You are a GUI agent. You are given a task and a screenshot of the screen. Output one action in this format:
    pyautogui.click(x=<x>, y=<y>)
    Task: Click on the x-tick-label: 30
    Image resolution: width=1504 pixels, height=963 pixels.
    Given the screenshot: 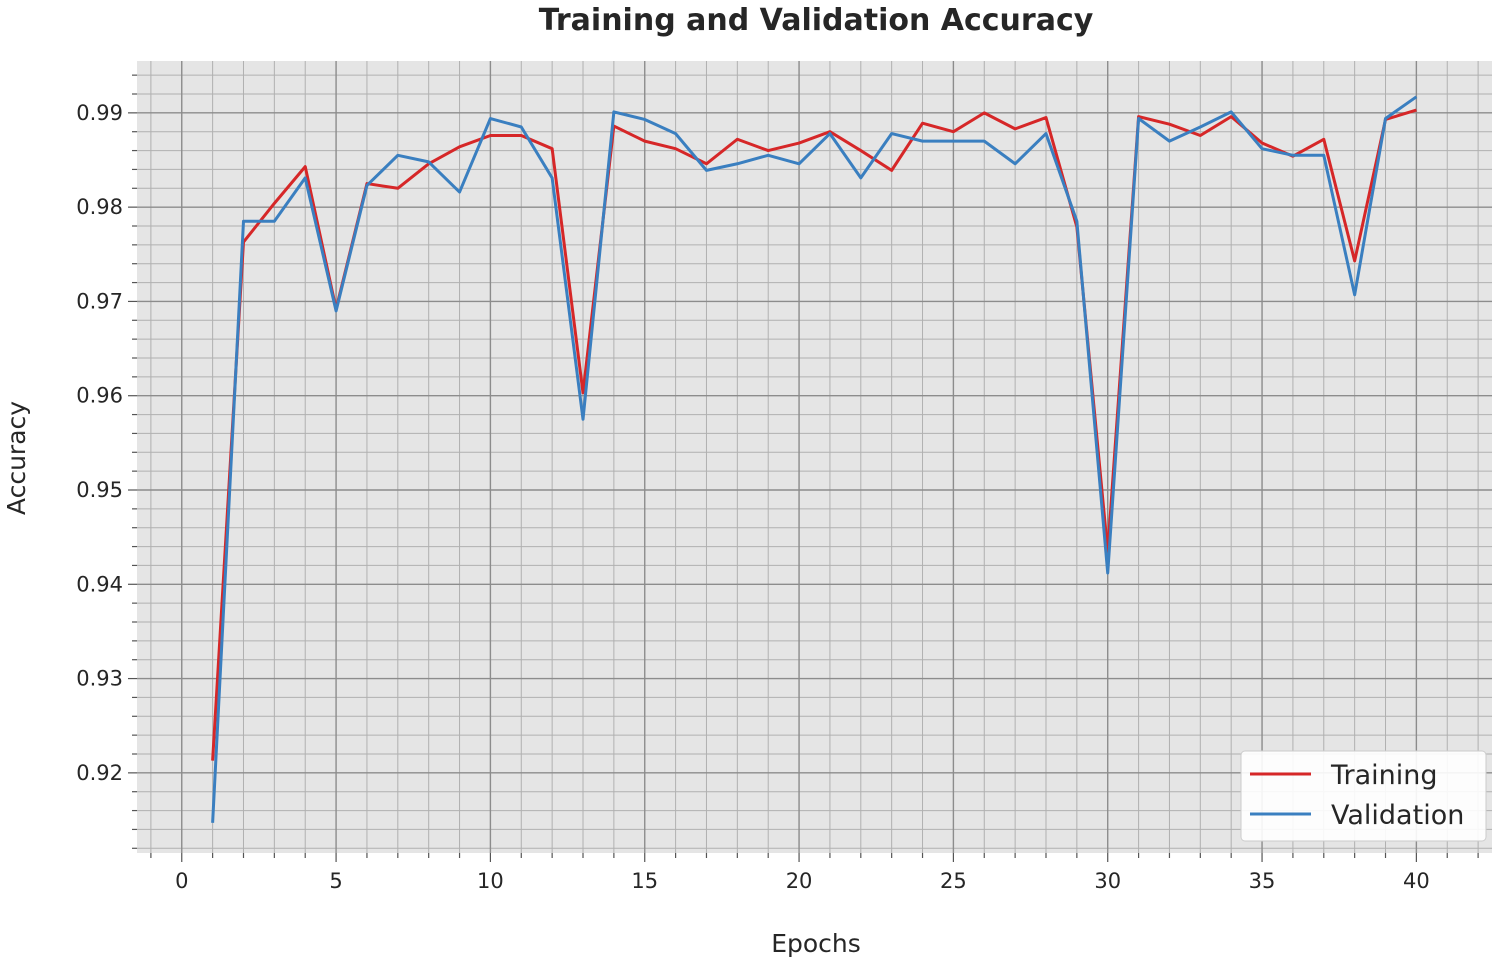 What is the action you would take?
    pyautogui.click(x=1107, y=881)
    